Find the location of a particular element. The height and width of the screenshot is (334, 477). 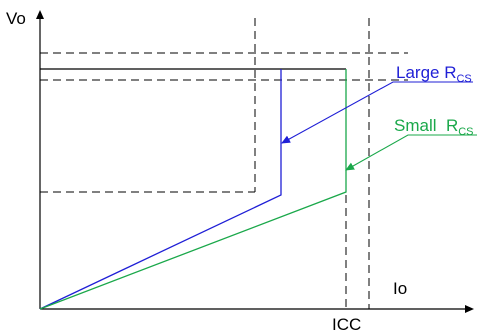

small-rcs-label-main: Small R is located at coordinates (426, 125).